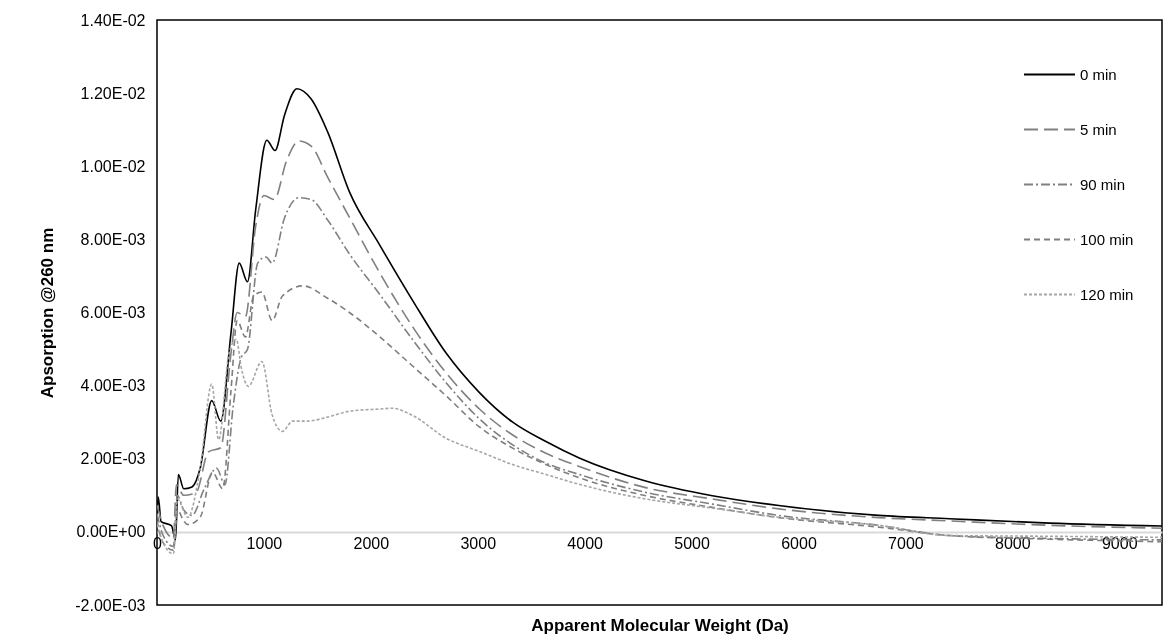 Image resolution: width=1164 pixels, height=643 pixels. What do you see at coordinates (1107, 294) in the screenshot?
I see `legend-label: 120 min` at bounding box center [1107, 294].